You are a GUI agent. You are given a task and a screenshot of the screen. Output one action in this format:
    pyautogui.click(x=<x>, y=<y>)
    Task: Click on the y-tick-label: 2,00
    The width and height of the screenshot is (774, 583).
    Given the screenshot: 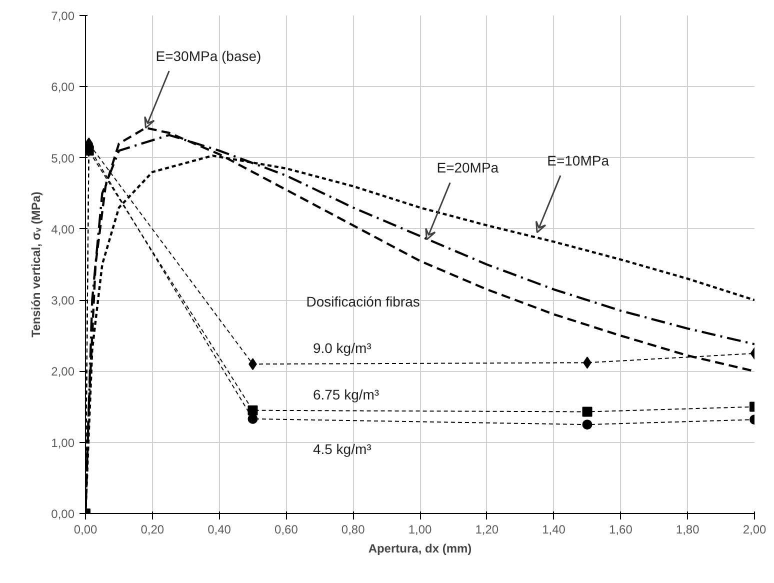 What is the action you would take?
    pyautogui.click(x=63, y=371)
    